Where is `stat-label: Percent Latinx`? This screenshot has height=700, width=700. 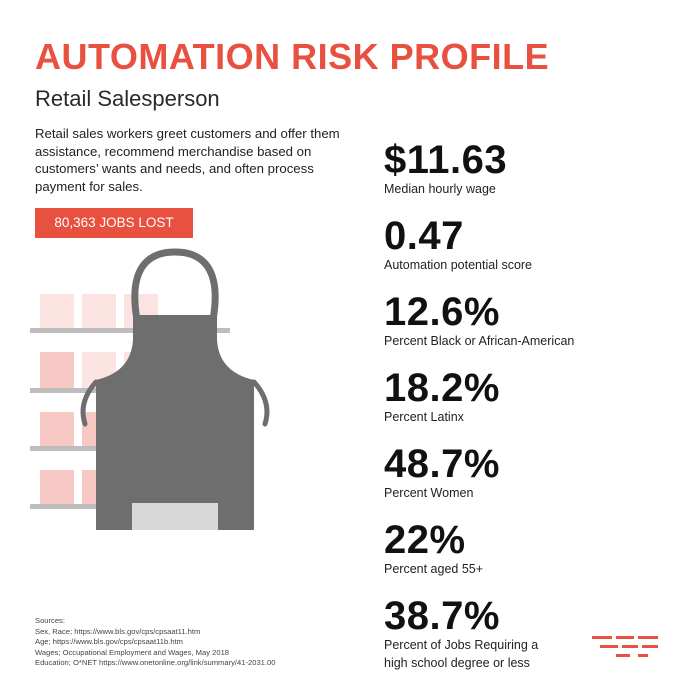
stat-label: Percent Latinx is located at coordinates (424, 417).